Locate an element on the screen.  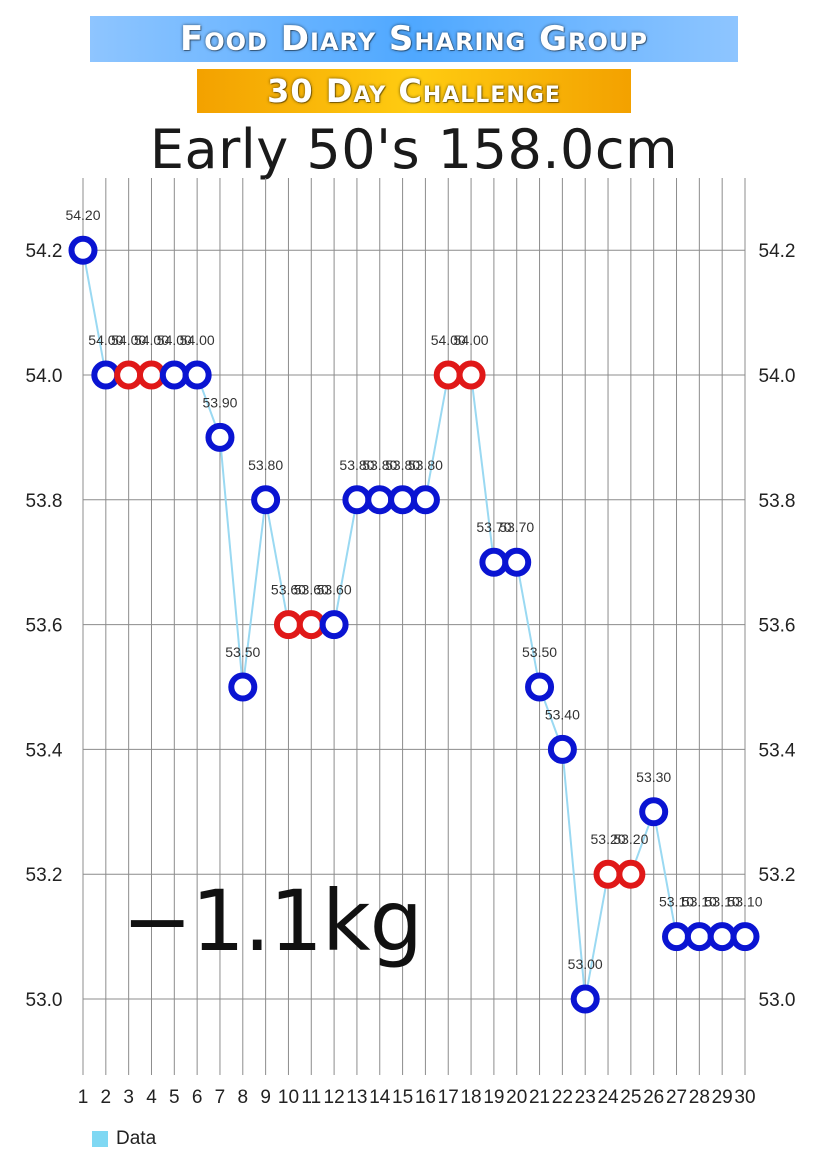
data-label: 53.40 is located at coordinates (562, 714).